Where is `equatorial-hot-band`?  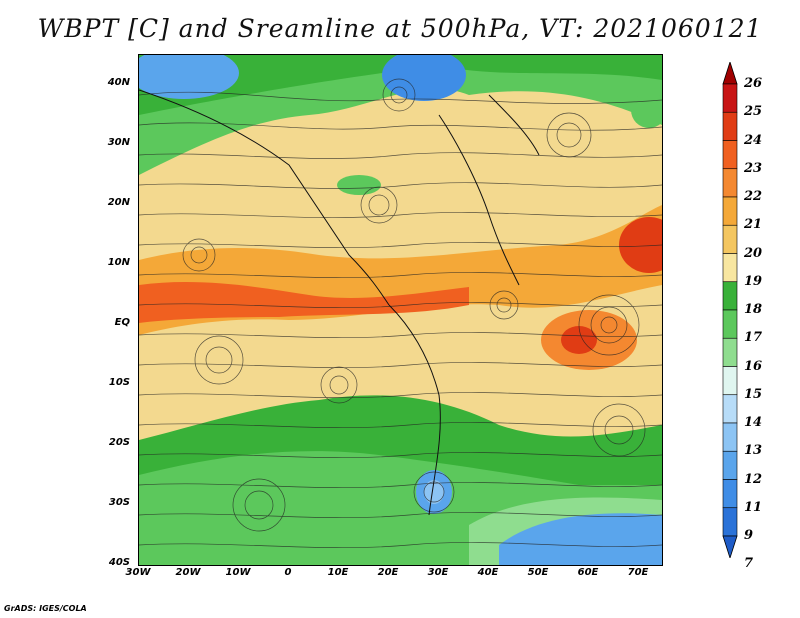
equatorial-hot-band is located at coordinates (304, 302).